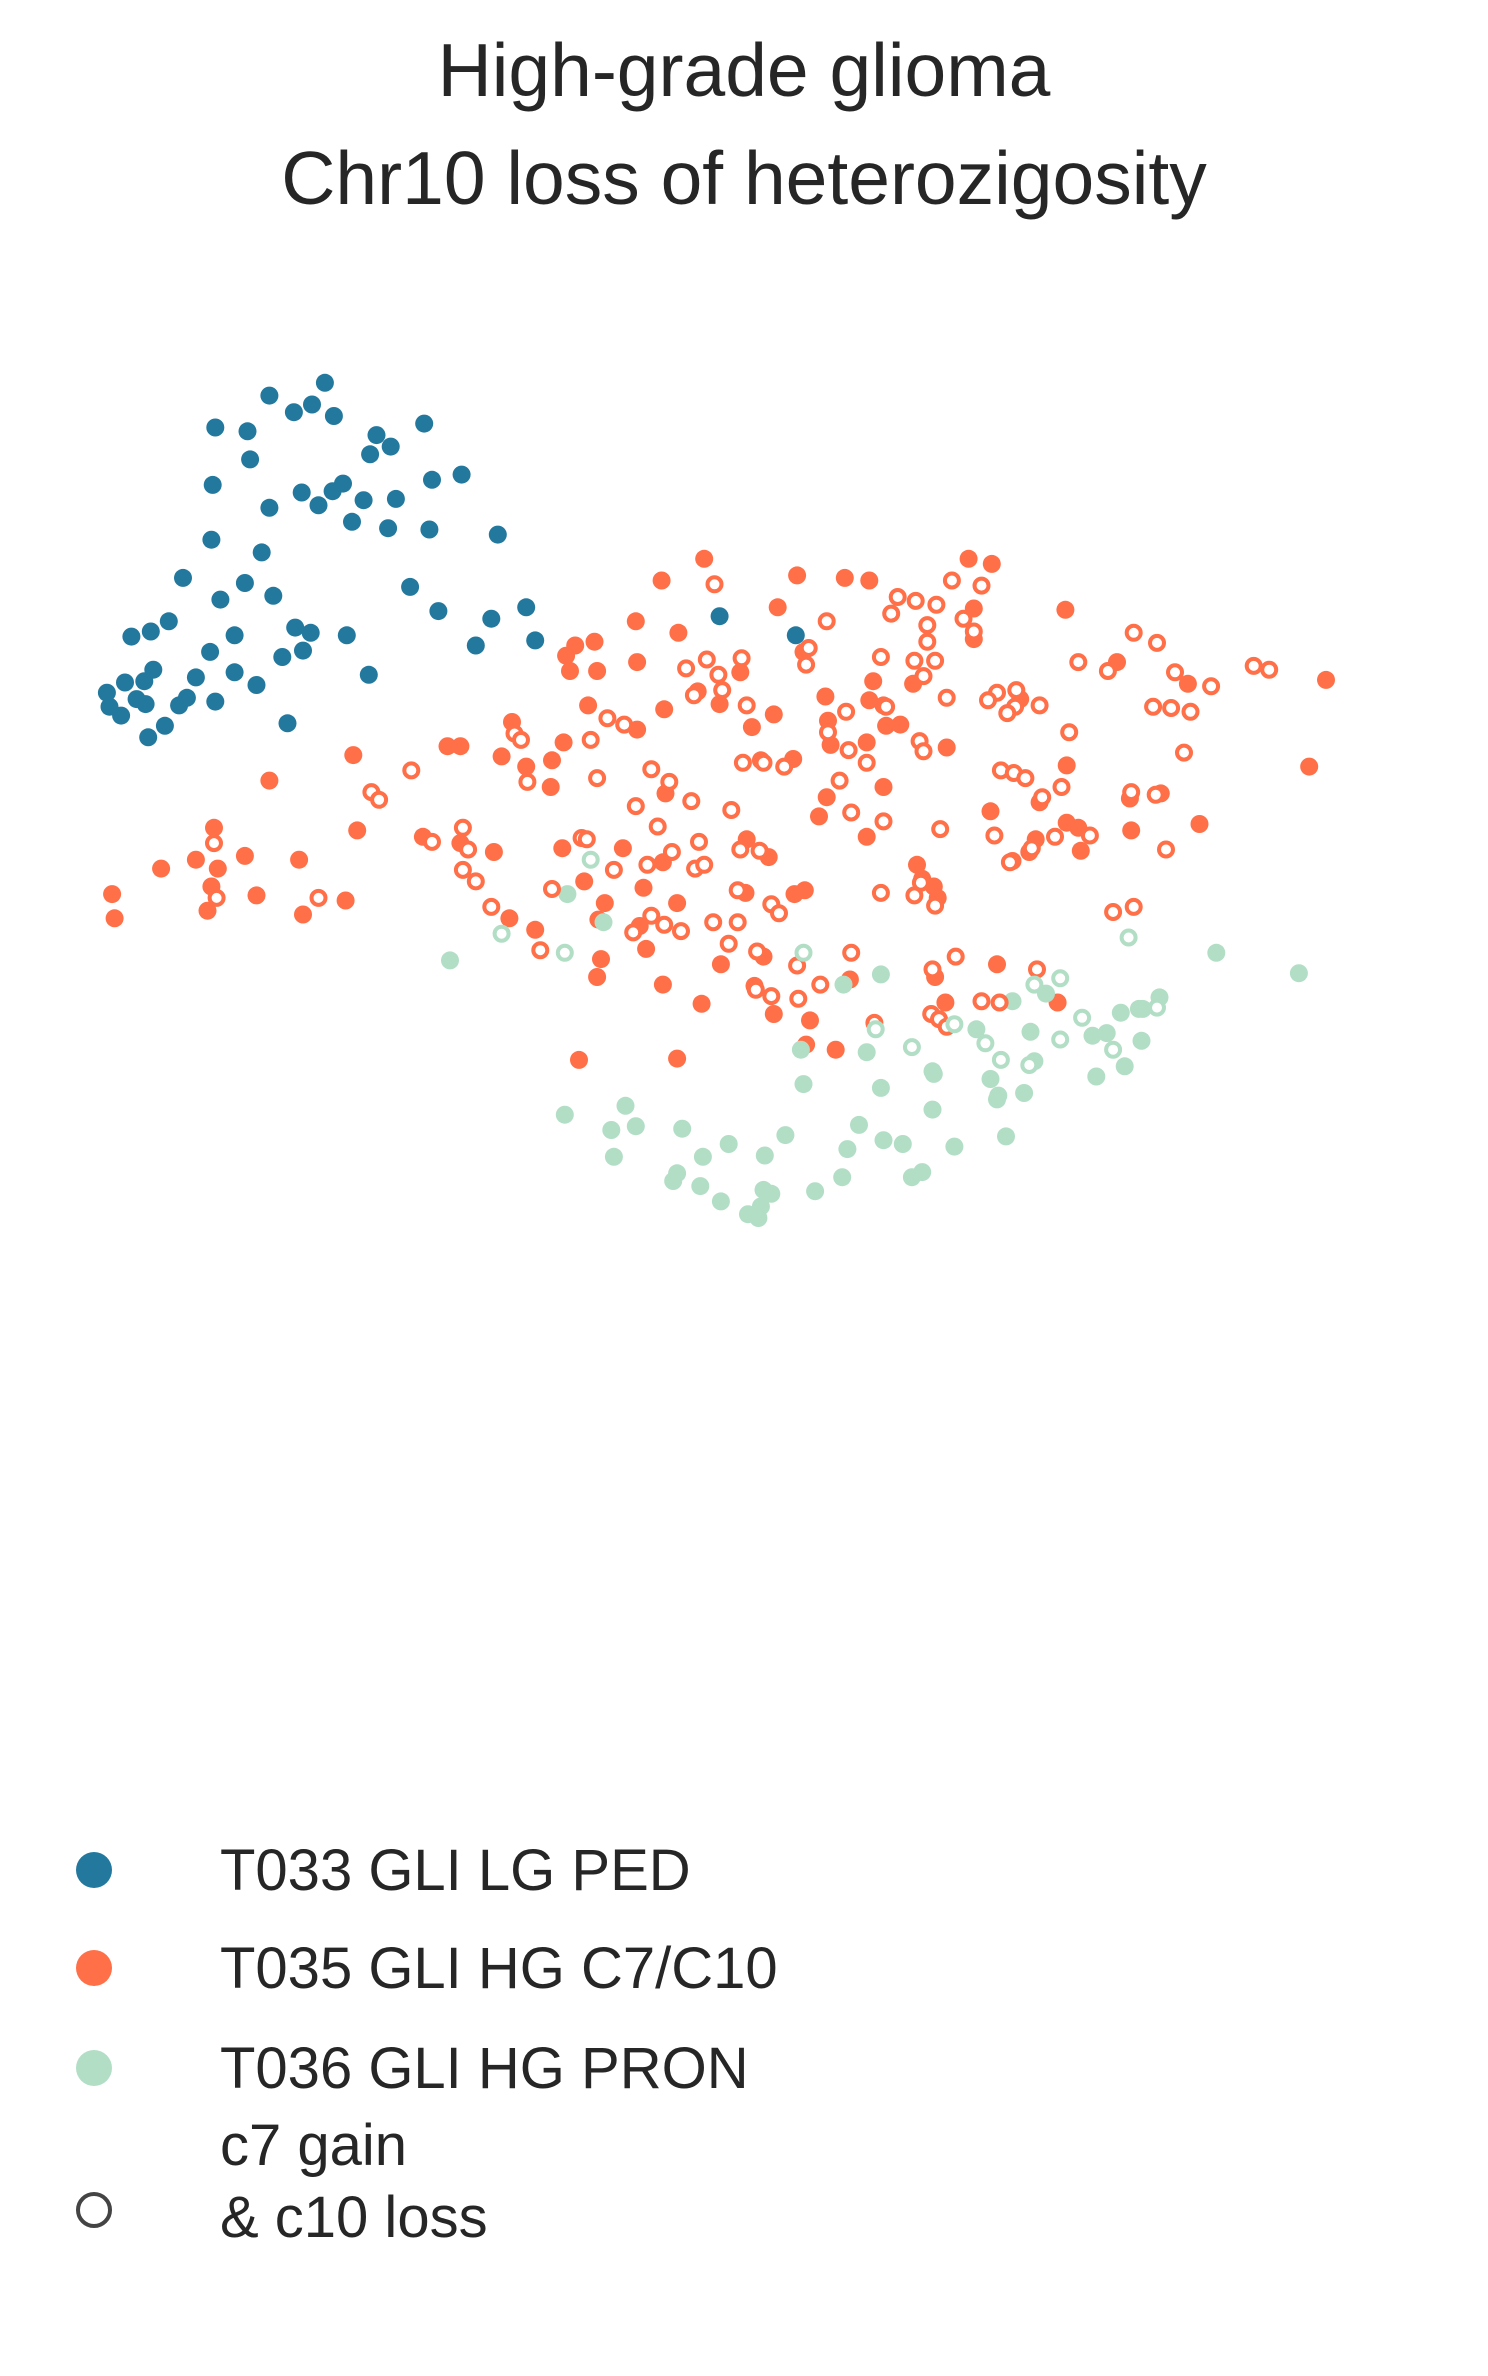 The height and width of the screenshot is (2376, 1488). I want to click on legend-marker, so click(94, 1870).